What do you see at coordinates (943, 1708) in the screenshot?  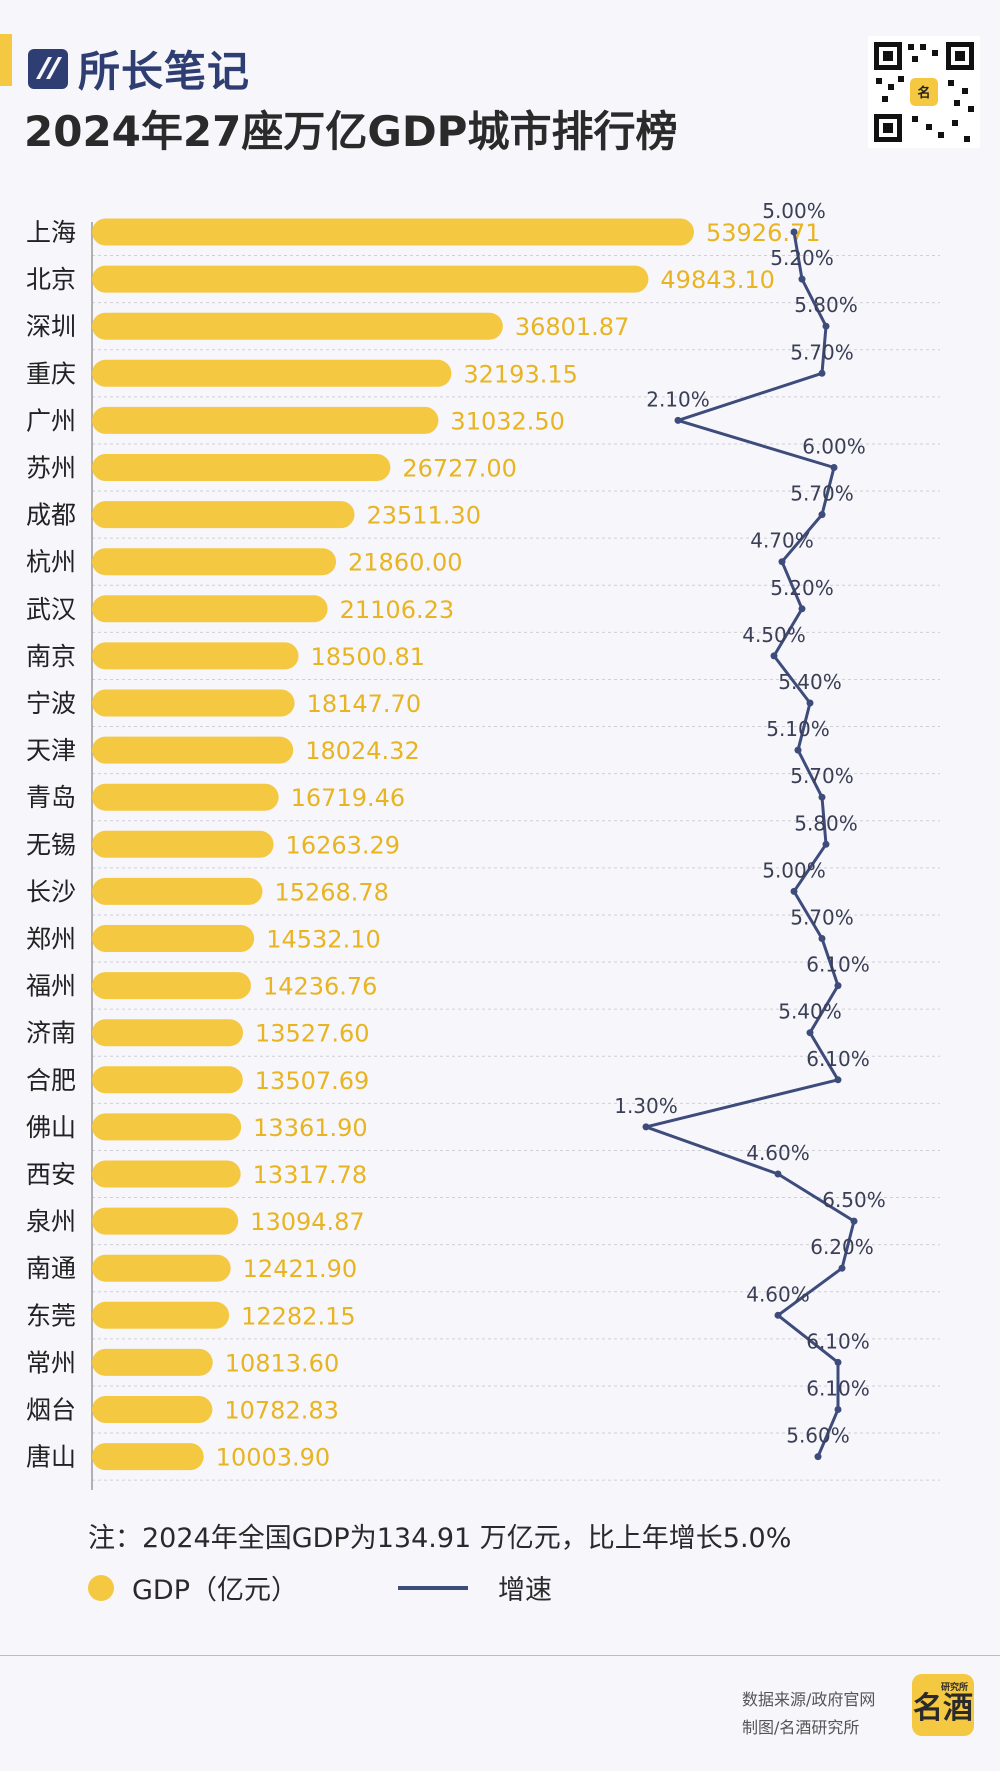 I see `footer-logo-text: 名酒` at bounding box center [943, 1708].